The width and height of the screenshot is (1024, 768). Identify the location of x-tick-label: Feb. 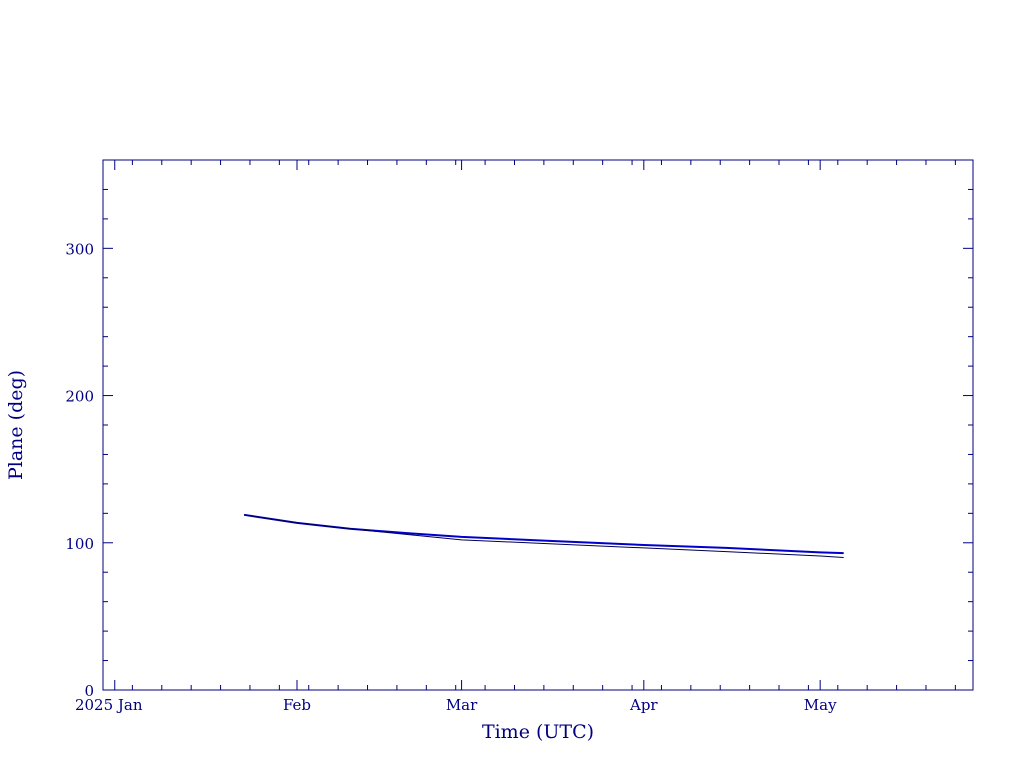
(297, 705).